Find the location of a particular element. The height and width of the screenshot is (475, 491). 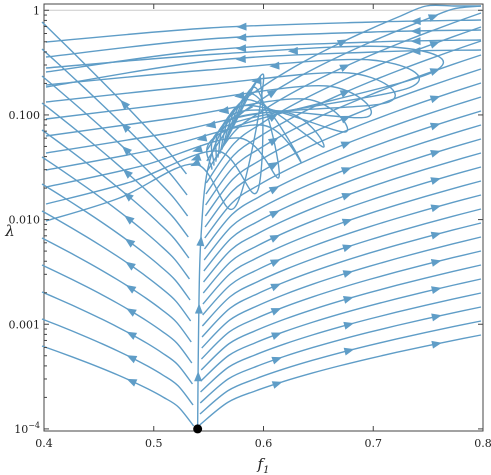

x-tick-label: 0.5 is located at coordinates (154, 443).